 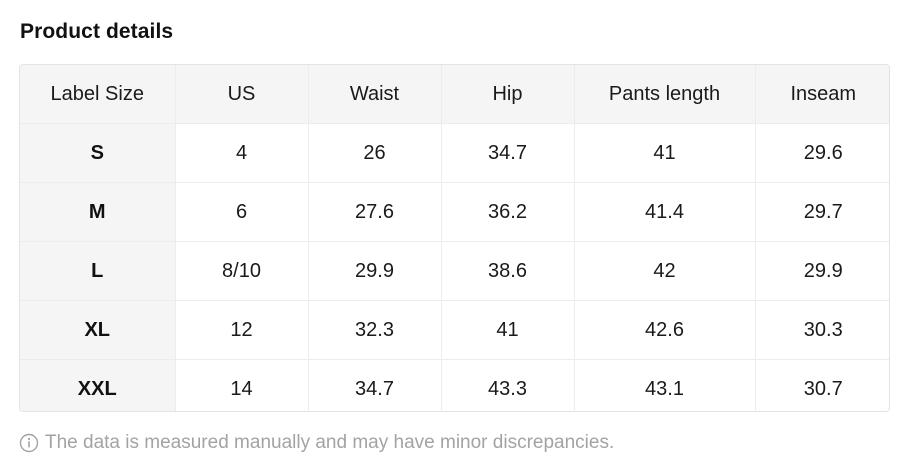 What do you see at coordinates (98, 153) in the screenshot?
I see `size-label-cell: S` at bounding box center [98, 153].